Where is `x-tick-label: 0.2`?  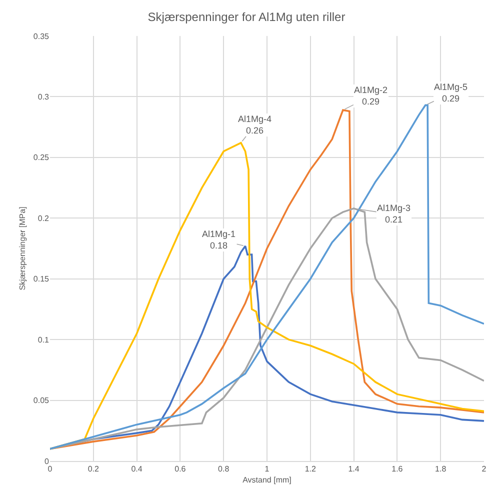 x-tick-label: 0.2 is located at coordinates (94, 469).